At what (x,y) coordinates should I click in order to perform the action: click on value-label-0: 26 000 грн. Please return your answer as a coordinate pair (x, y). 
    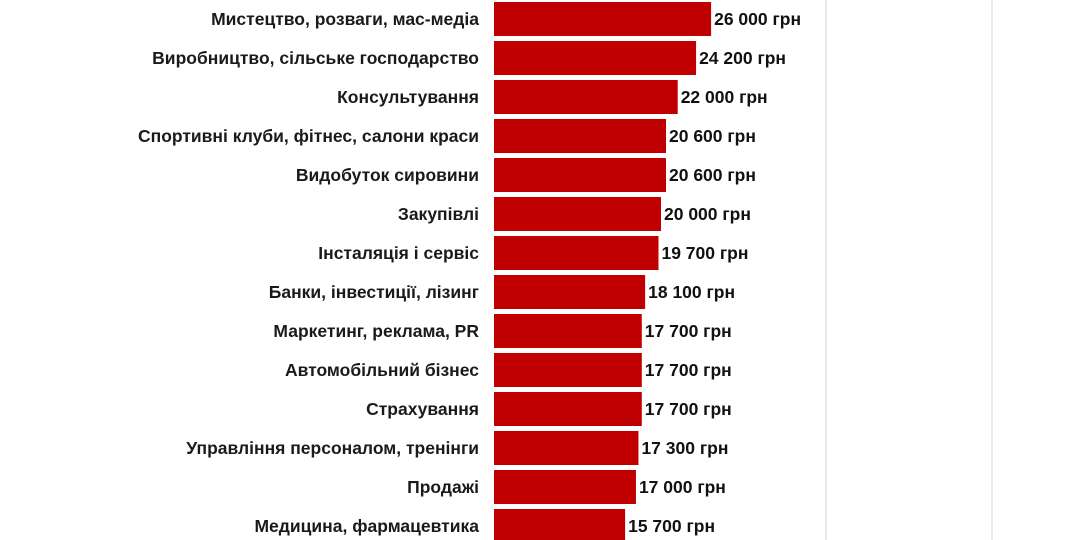
    Looking at the image, I should click on (757, 19).